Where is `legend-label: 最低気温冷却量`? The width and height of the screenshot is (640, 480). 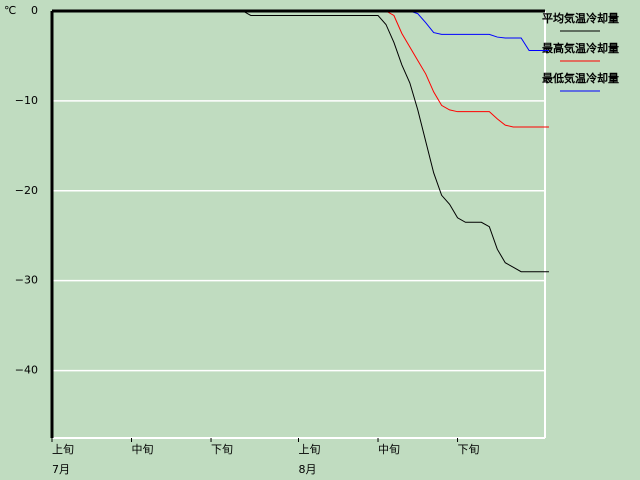 legend-label: 最低気温冷却量 is located at coordinates (580, 78).